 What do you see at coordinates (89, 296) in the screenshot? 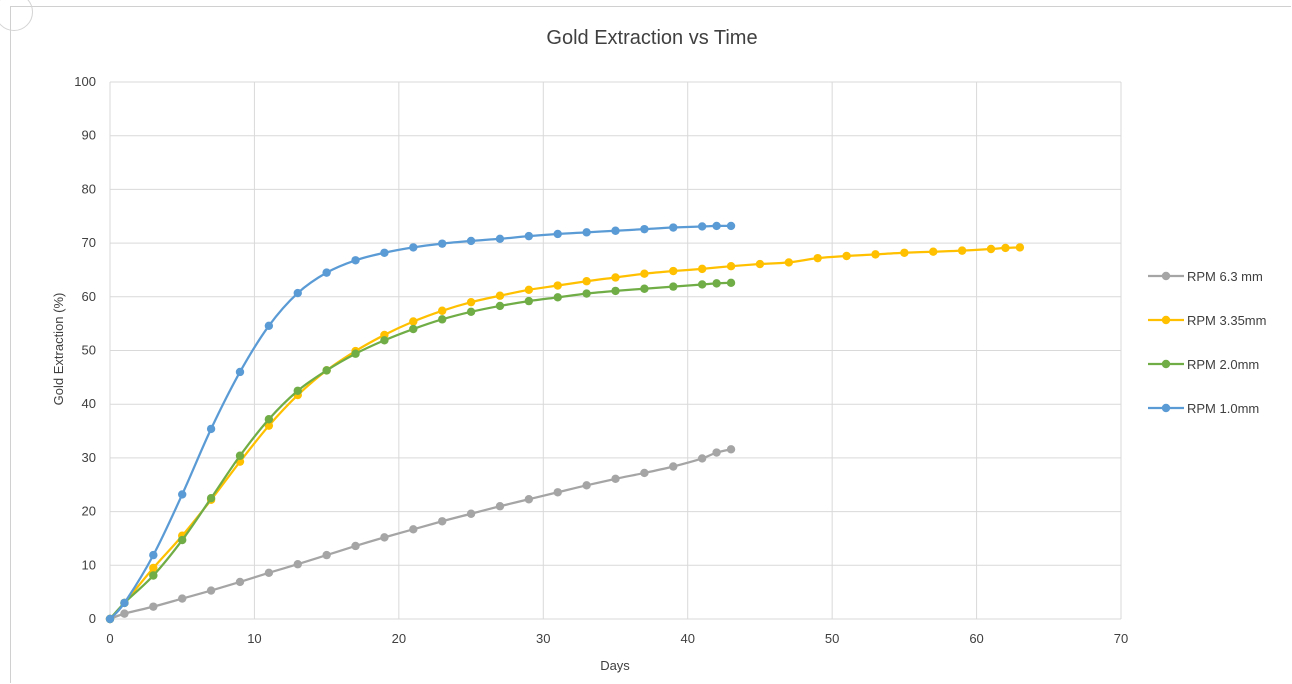
I see `y-tick-label: 60` at bounding box center [89, 296].